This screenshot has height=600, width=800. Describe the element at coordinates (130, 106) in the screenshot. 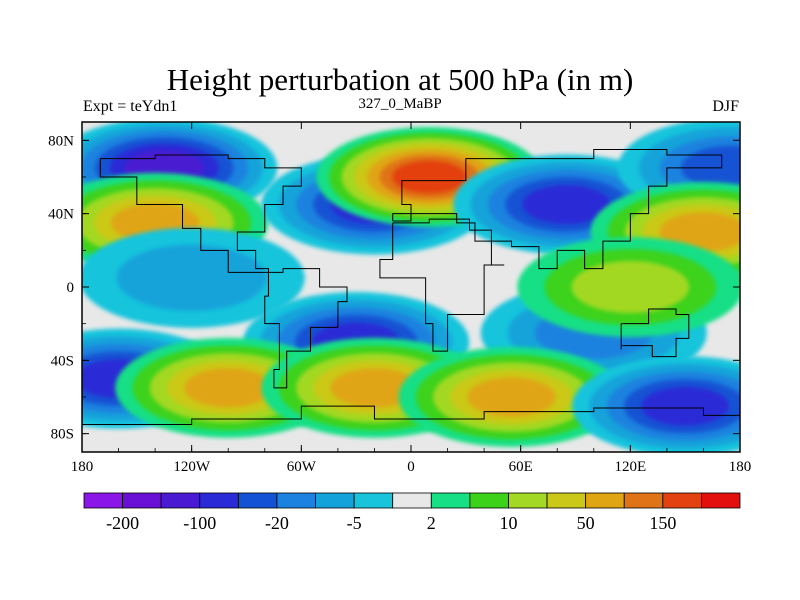

I see `experiment-label: Expt = teYdn1` at that location.